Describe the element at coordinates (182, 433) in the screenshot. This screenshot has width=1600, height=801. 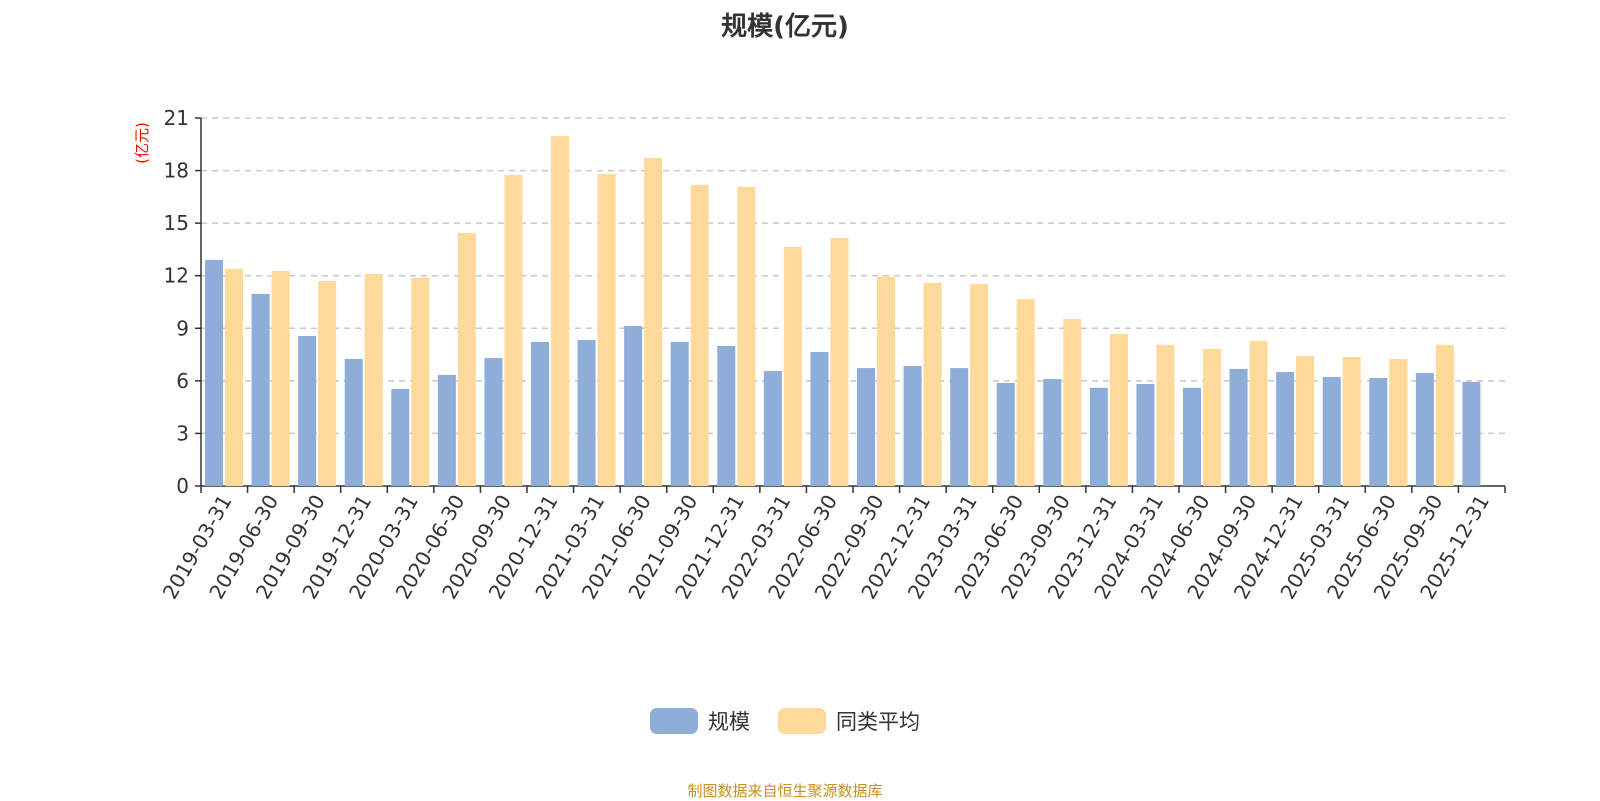
I see `y-tick-label: 3` at that location.